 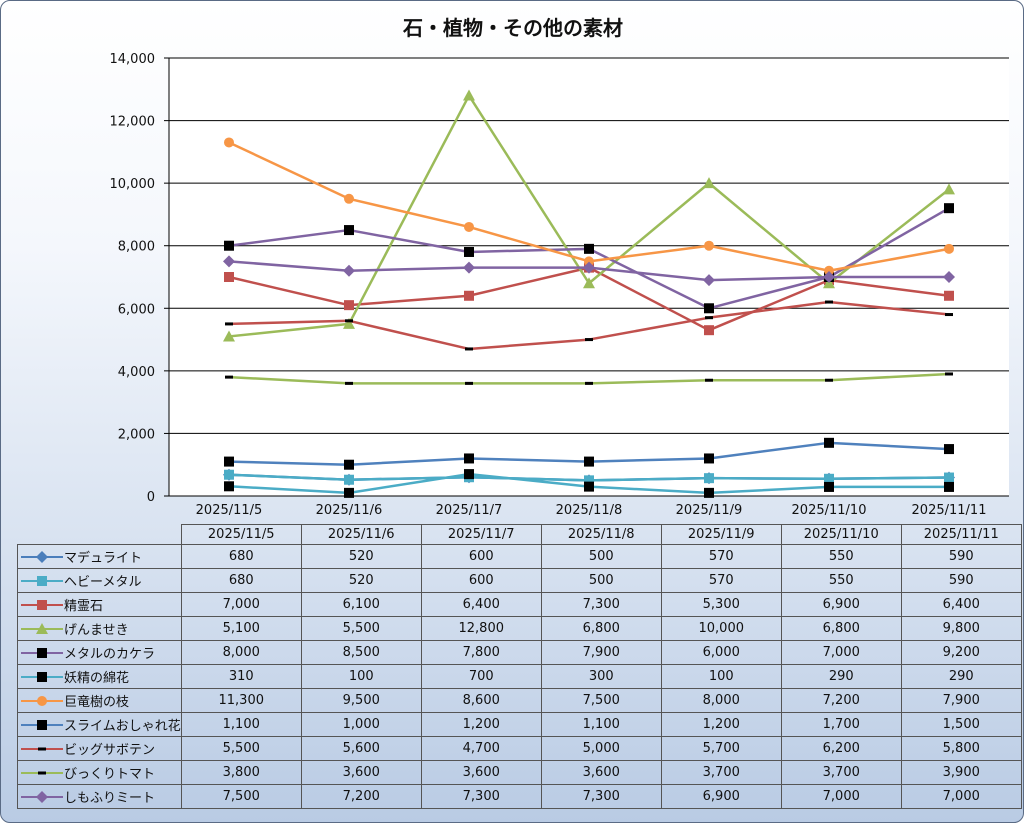 I want to click on table-cell: 3,800, so click(x=241, y=772).